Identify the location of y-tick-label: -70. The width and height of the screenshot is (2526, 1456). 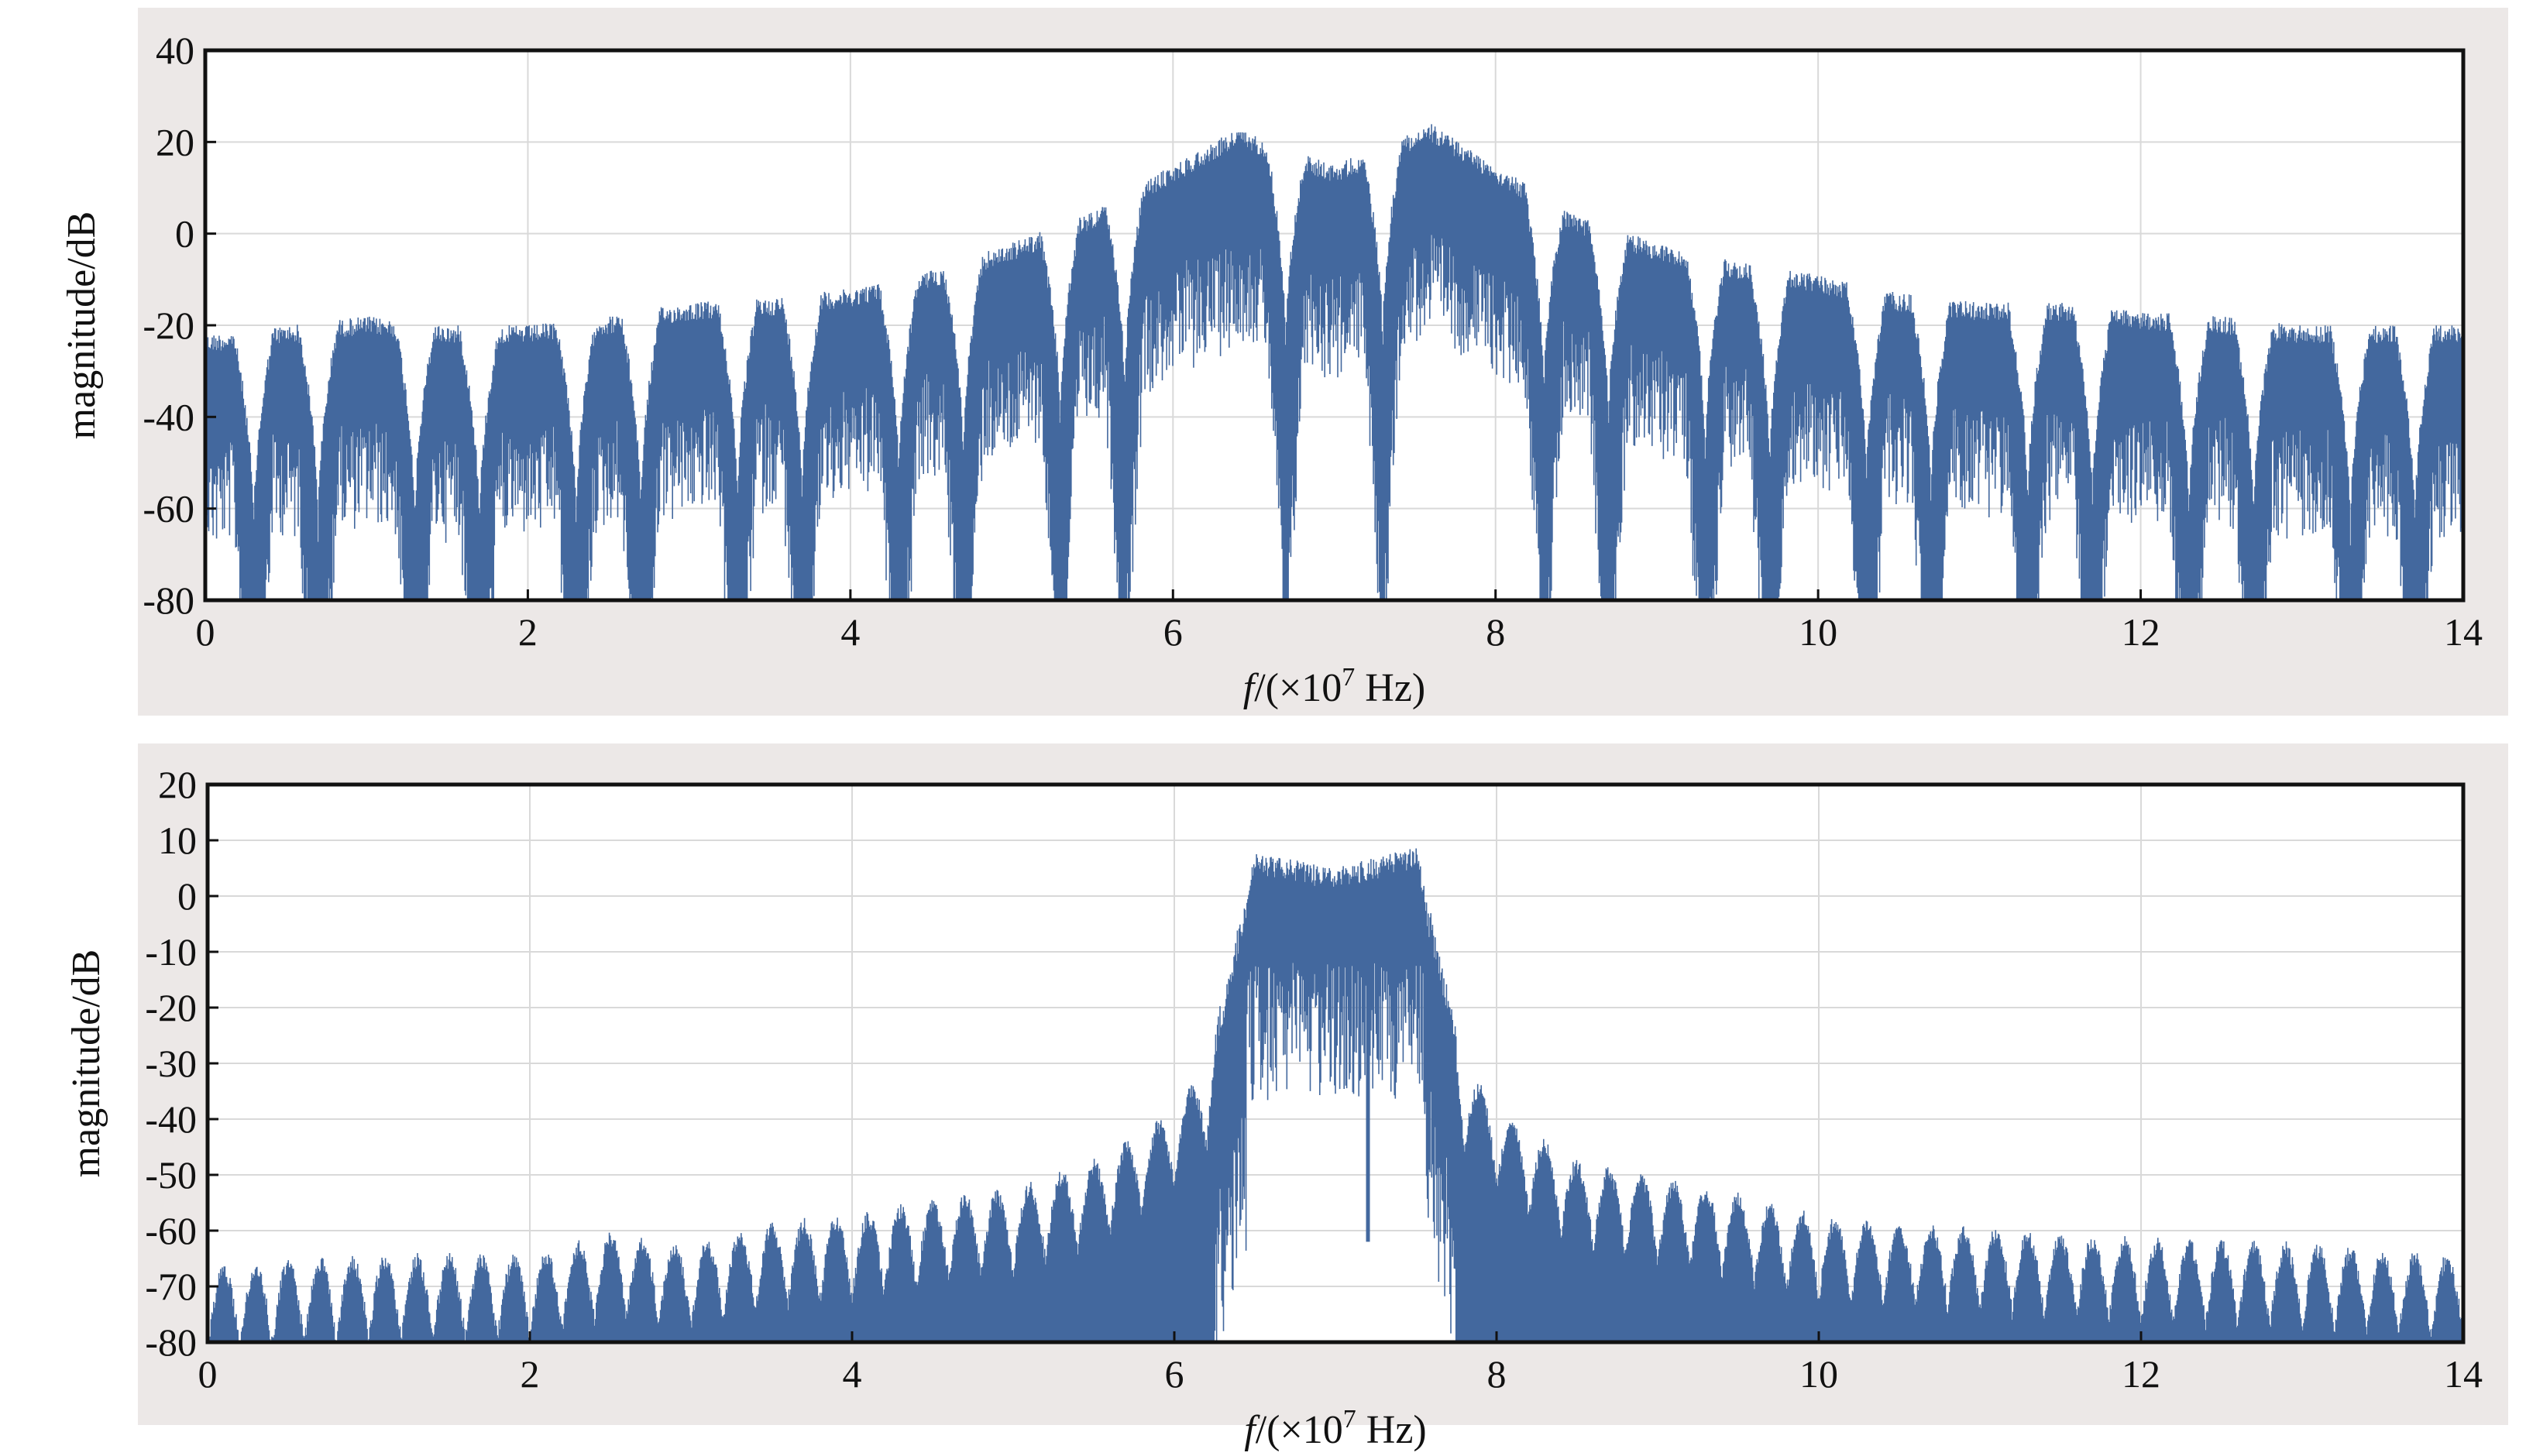
(171, 1286).